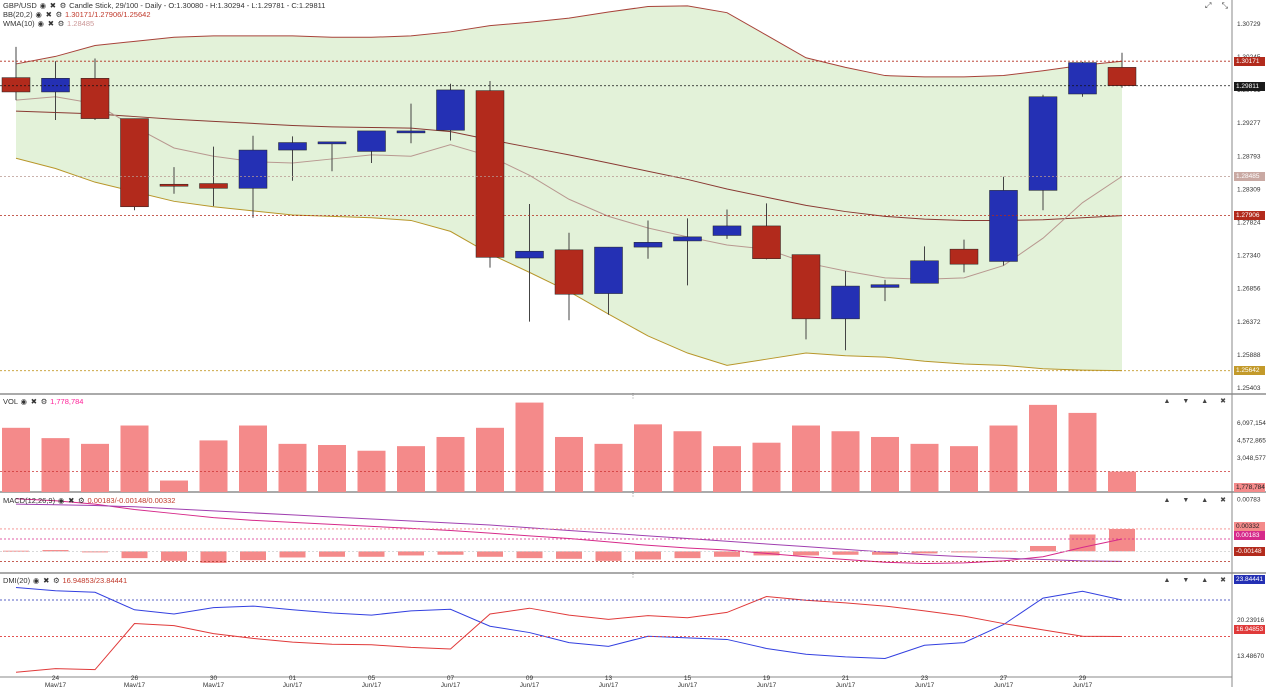  What do you see at coordinates (1224, 5) in the screenshot?
I see `collapse-icon: ⤡` at bounding box center [1224, 5].